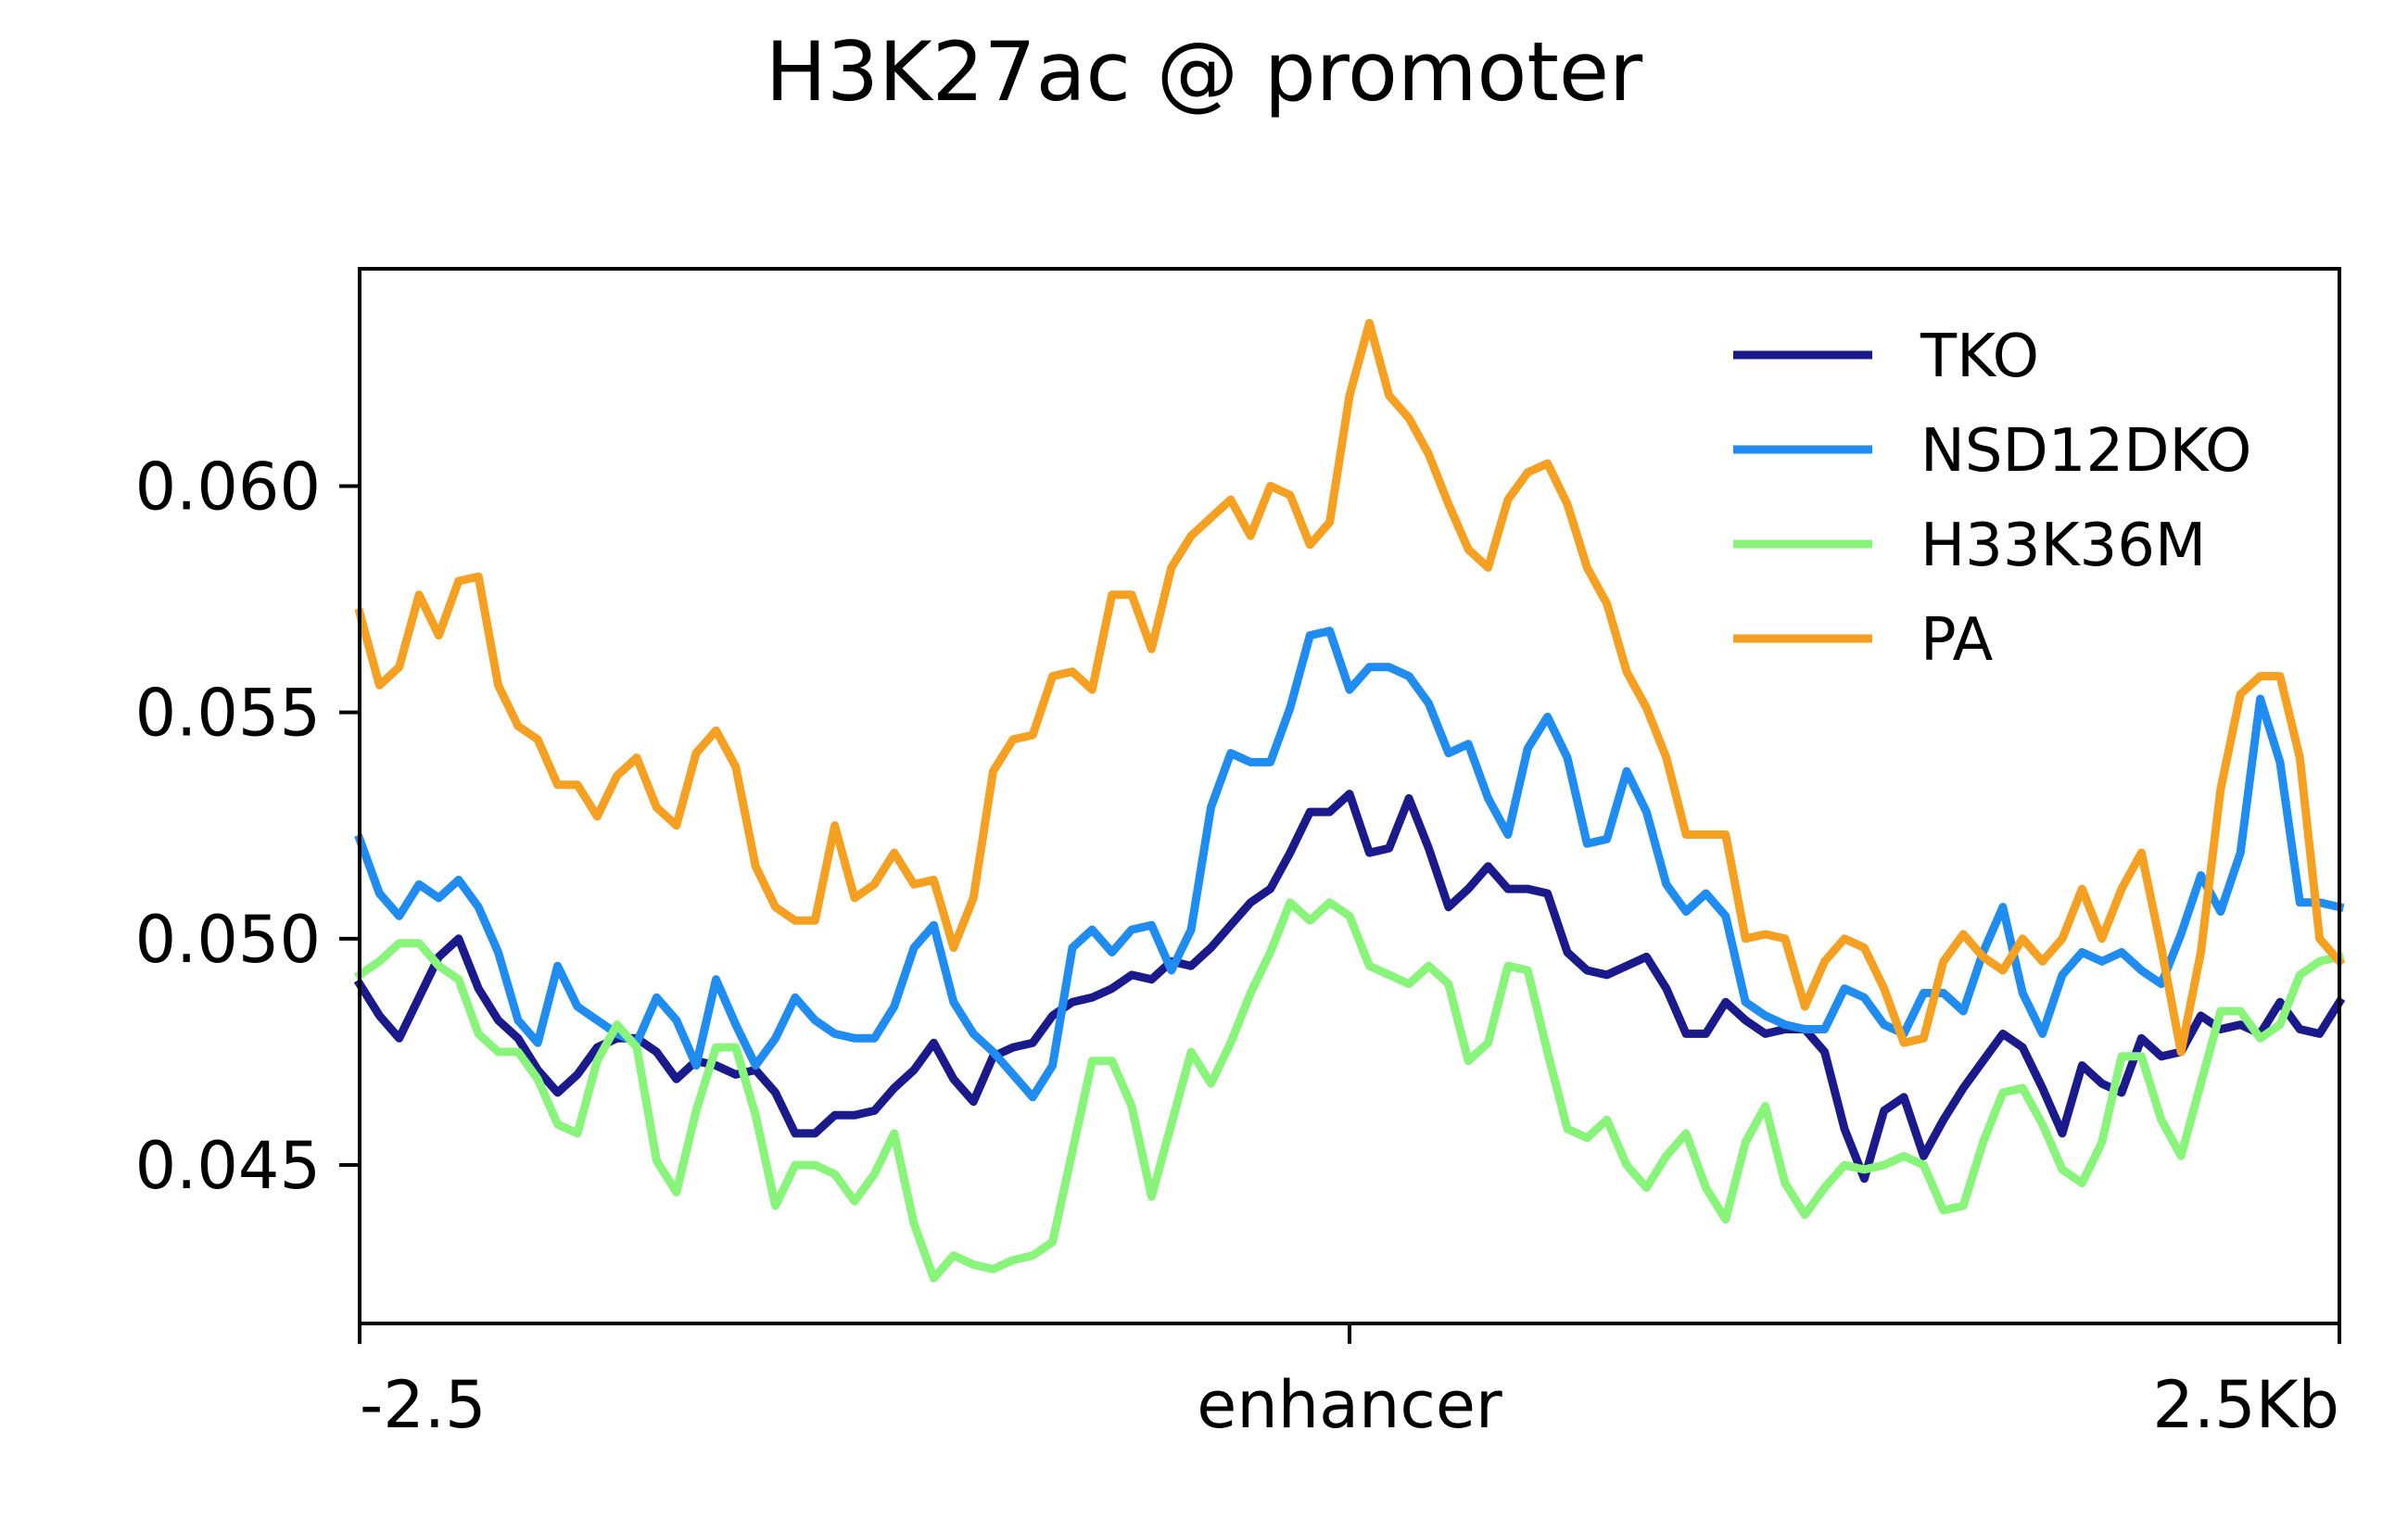 Image resolution: width=2408 pixels, height=1532 pixels. I want to click on y-tick-label: 0.055, so click(228, 714).